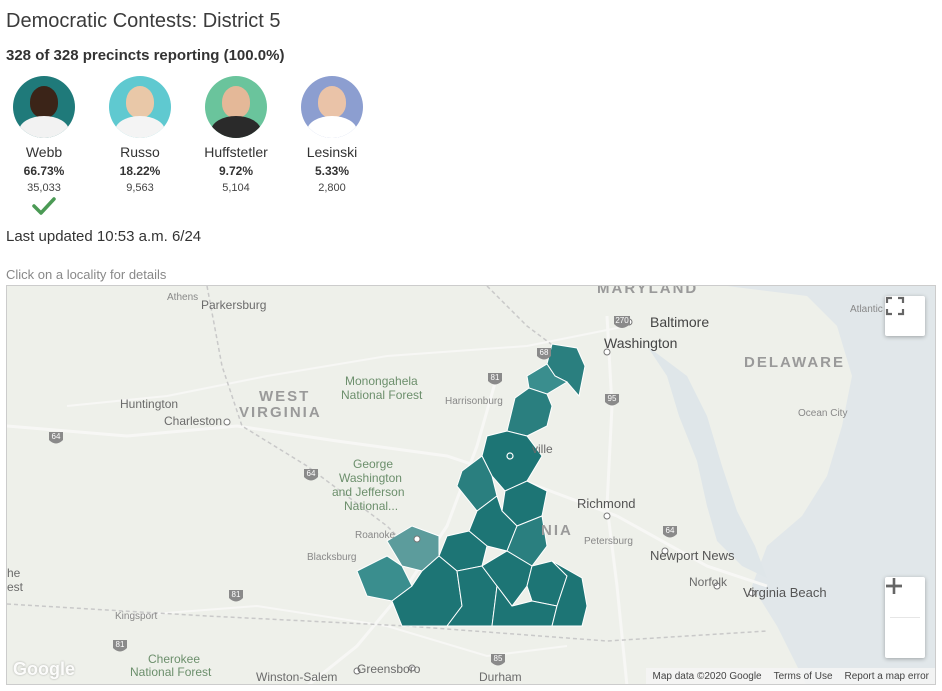 This screenshot has width=942, height=691. I want to click on interstate-270-icon: 270, so click(622, 322).